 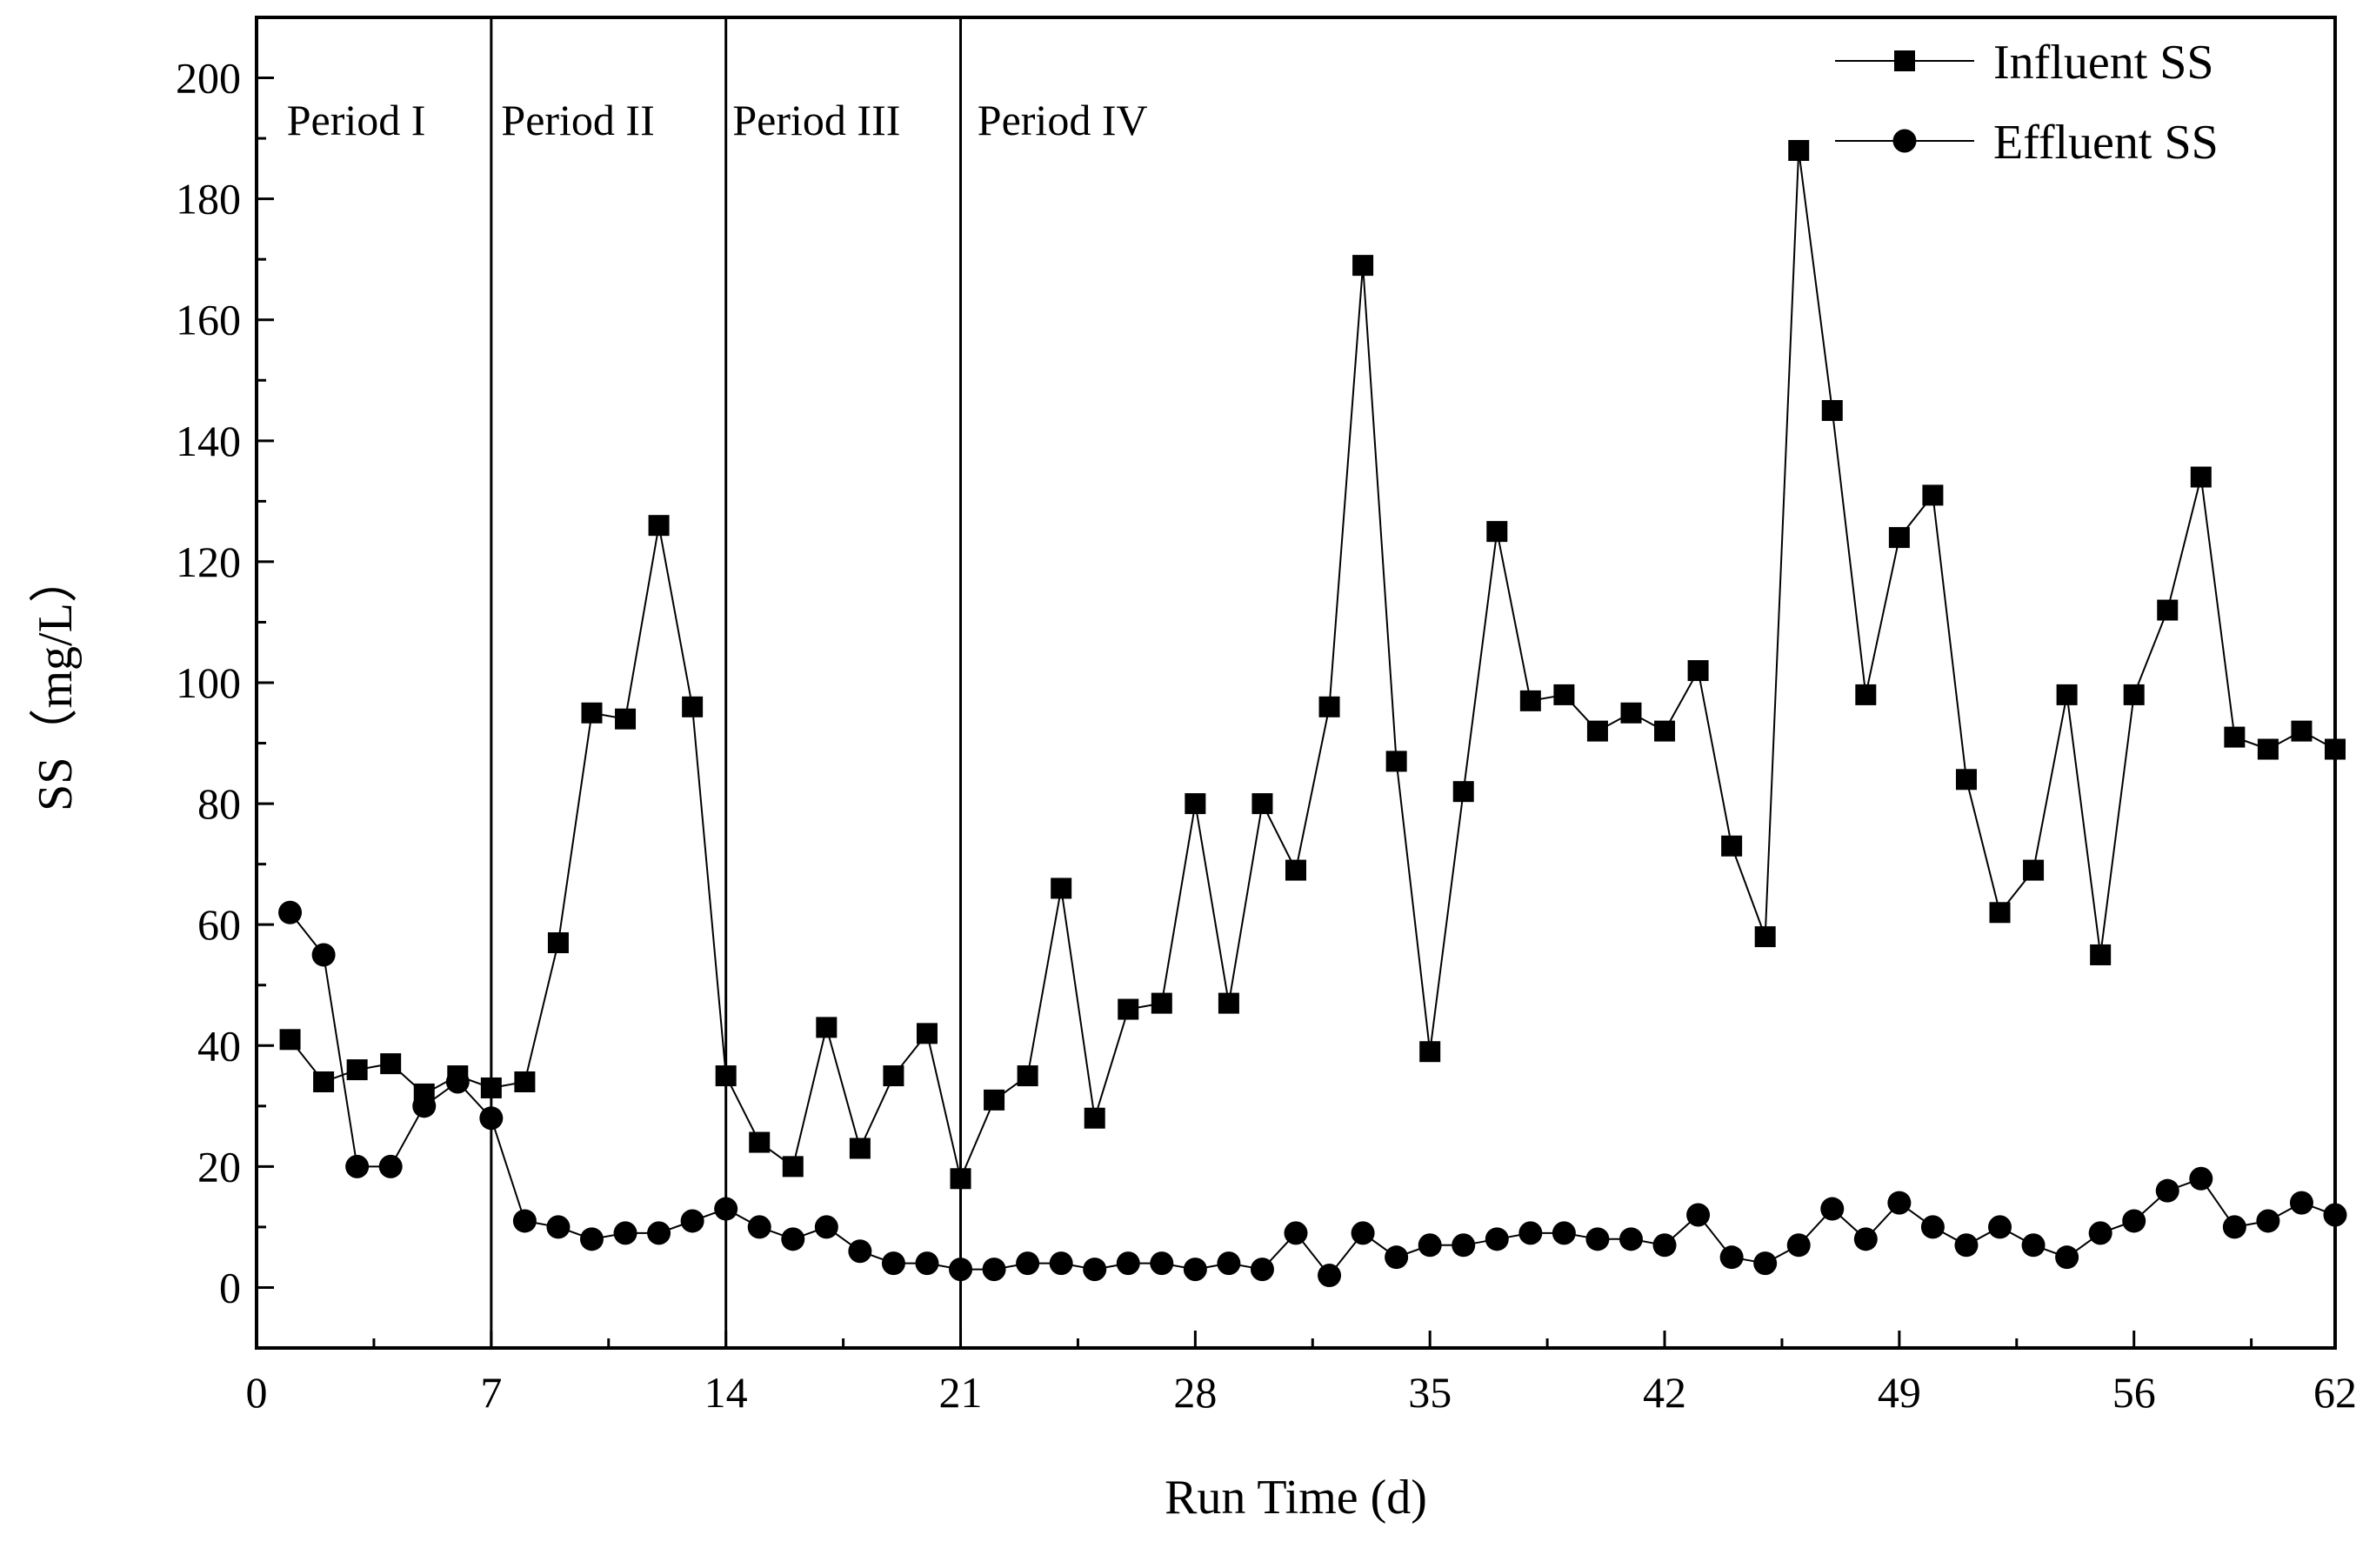 I want to click on x-tick-label: 28, so click(x=1195, y=1392).